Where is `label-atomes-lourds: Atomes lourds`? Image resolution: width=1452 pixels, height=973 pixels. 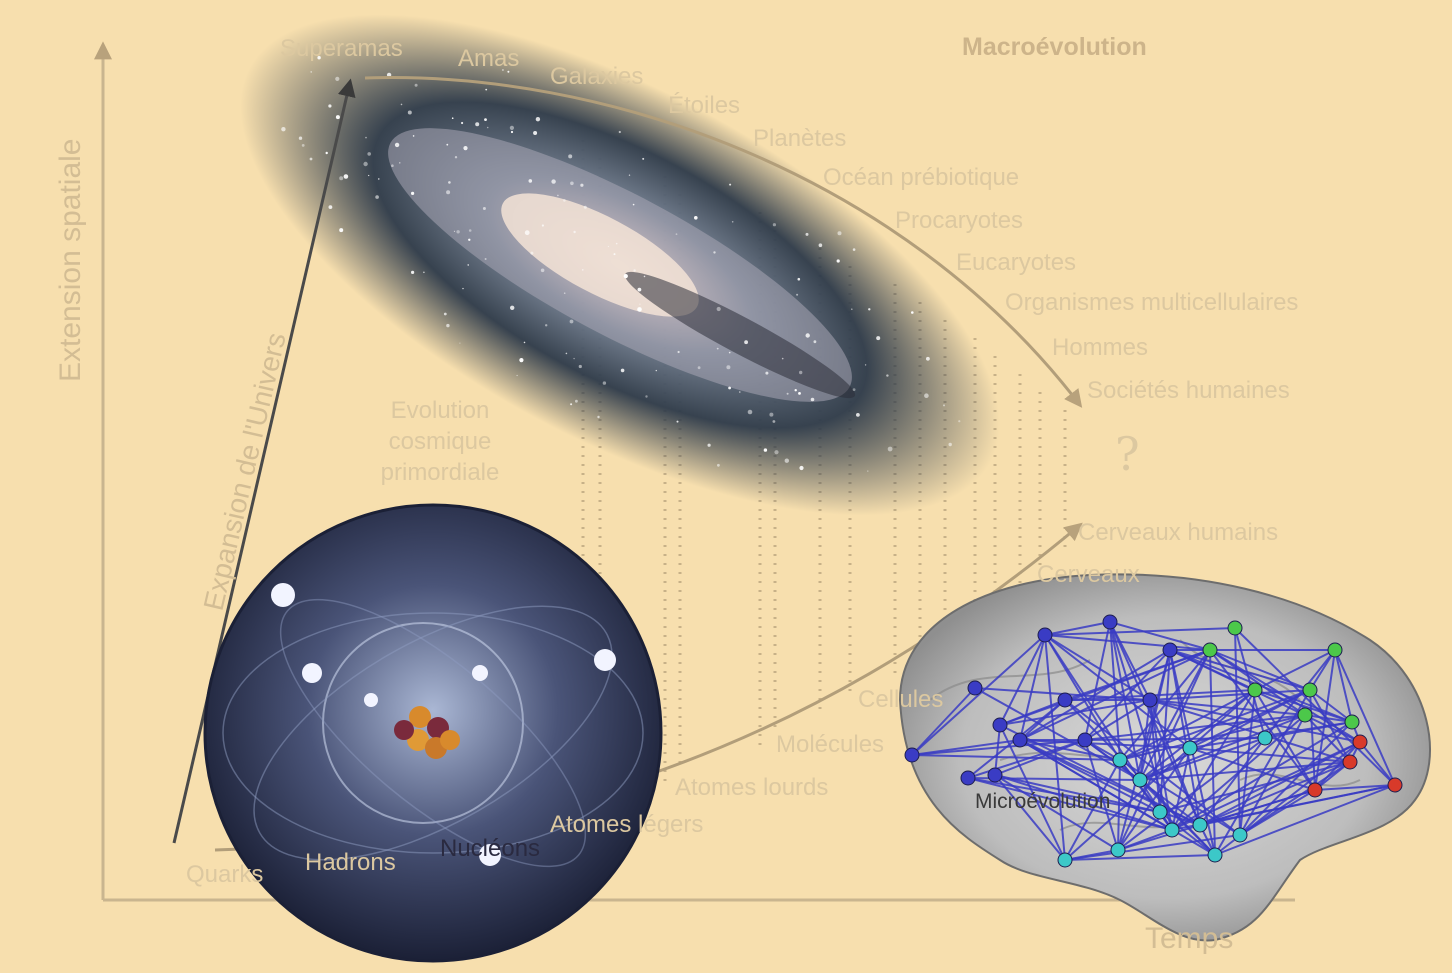
label-atomes-lourds: Atomes lourds is located at coordinates (751, 787).